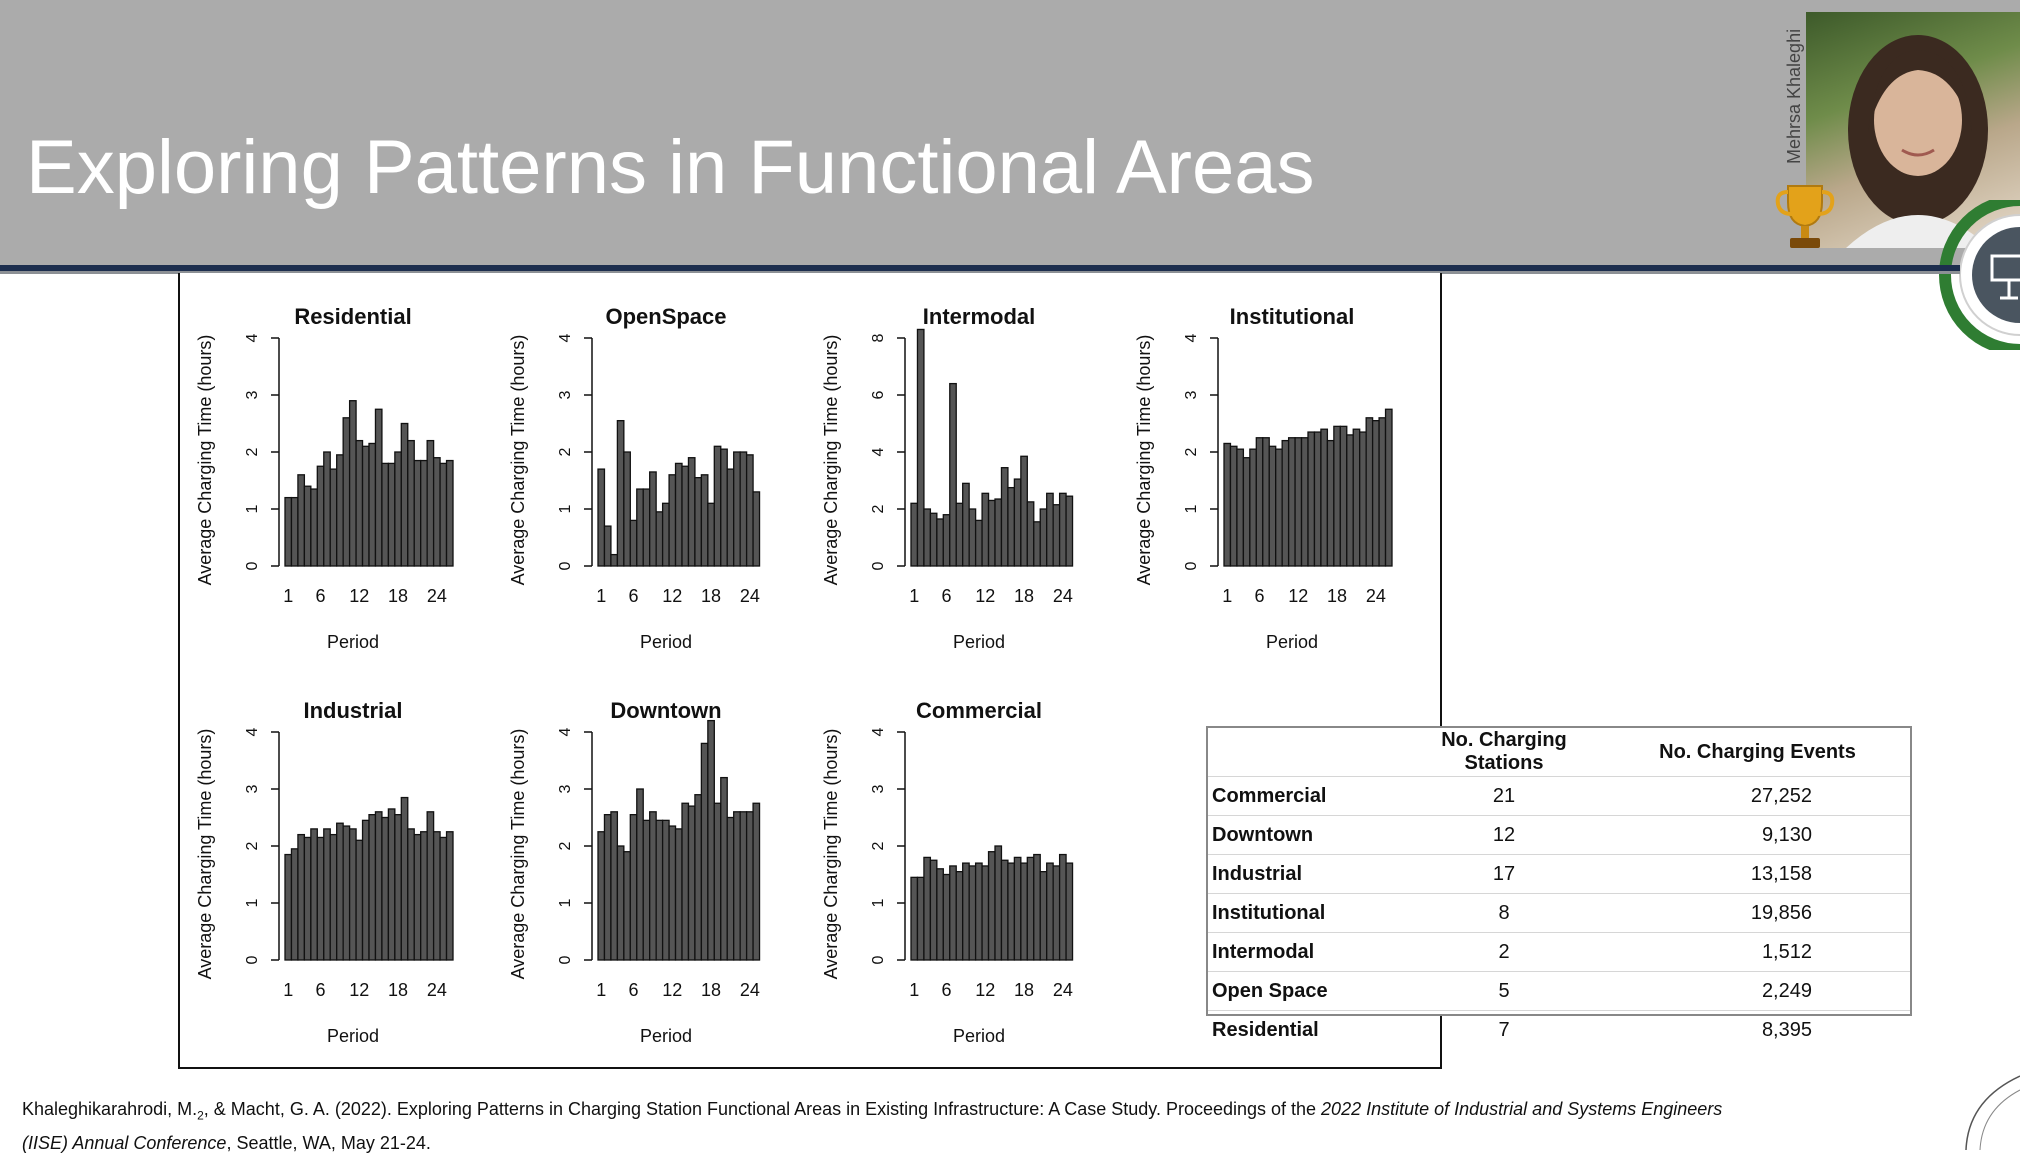 This screenshot has height=1157, width=2020. I want to click on table-cell-stations: 17, so click(1504, 873).